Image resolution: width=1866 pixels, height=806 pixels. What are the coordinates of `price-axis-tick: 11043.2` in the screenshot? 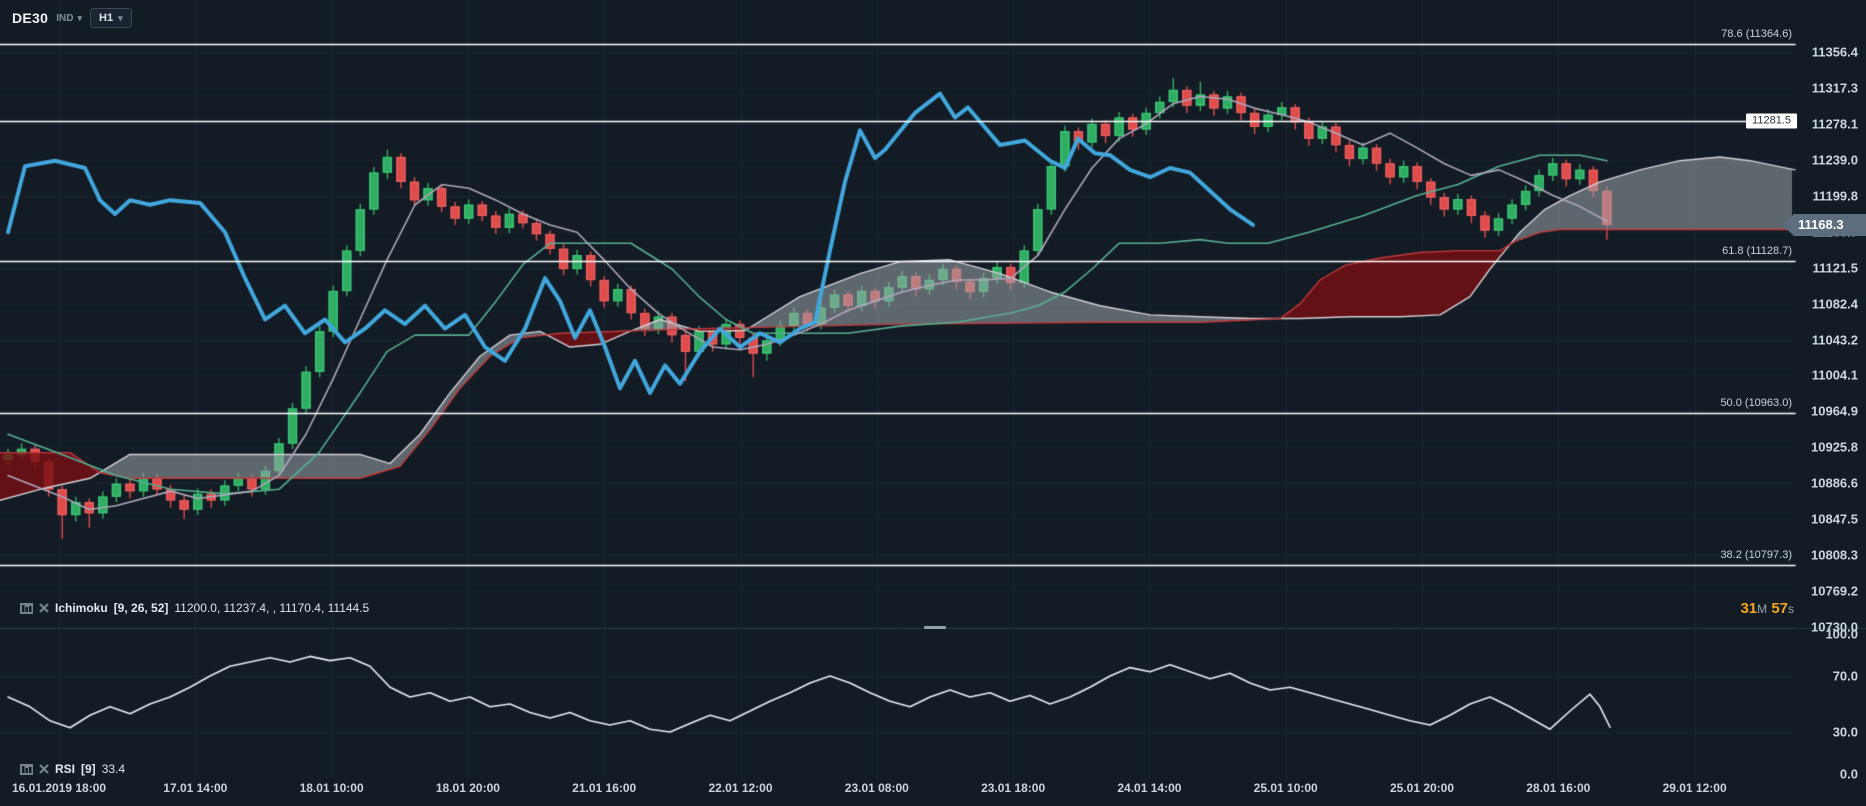 It's located at (1834, 339).